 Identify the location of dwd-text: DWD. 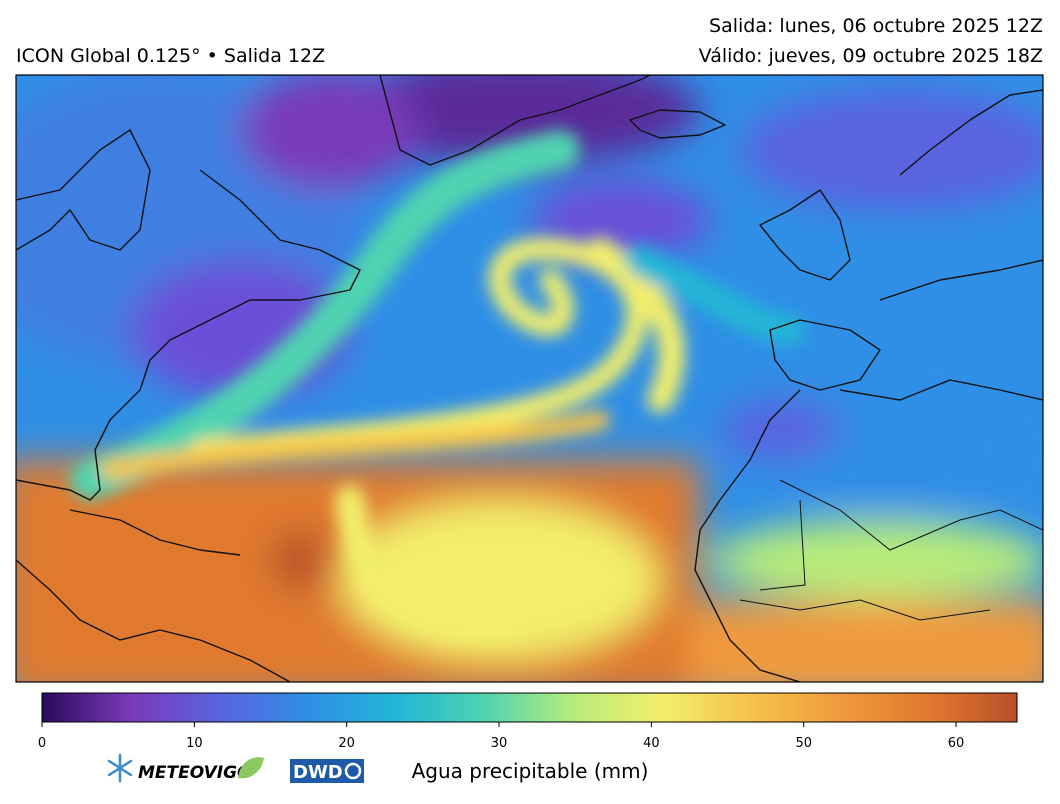
(318, 772).